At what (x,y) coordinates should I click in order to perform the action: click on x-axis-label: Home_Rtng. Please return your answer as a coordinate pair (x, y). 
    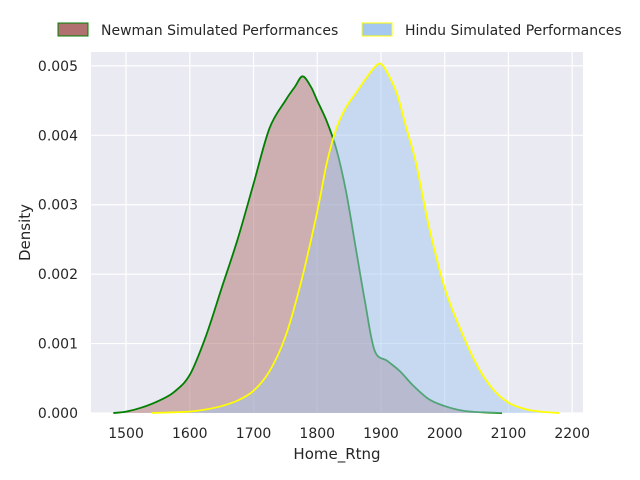
    Looking at the image, I should click on (336, 454).